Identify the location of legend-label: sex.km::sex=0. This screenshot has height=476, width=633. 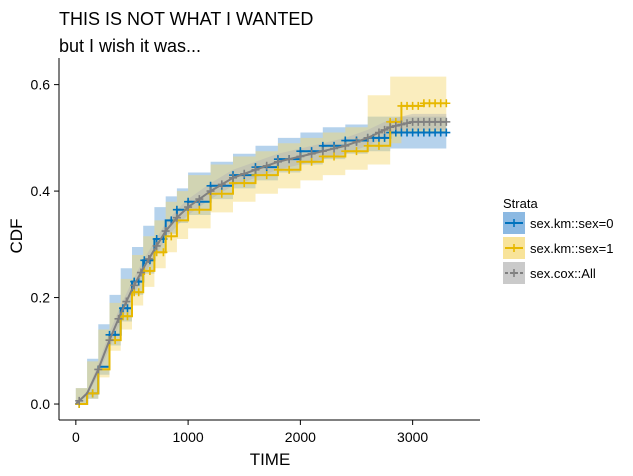
(571, 223).